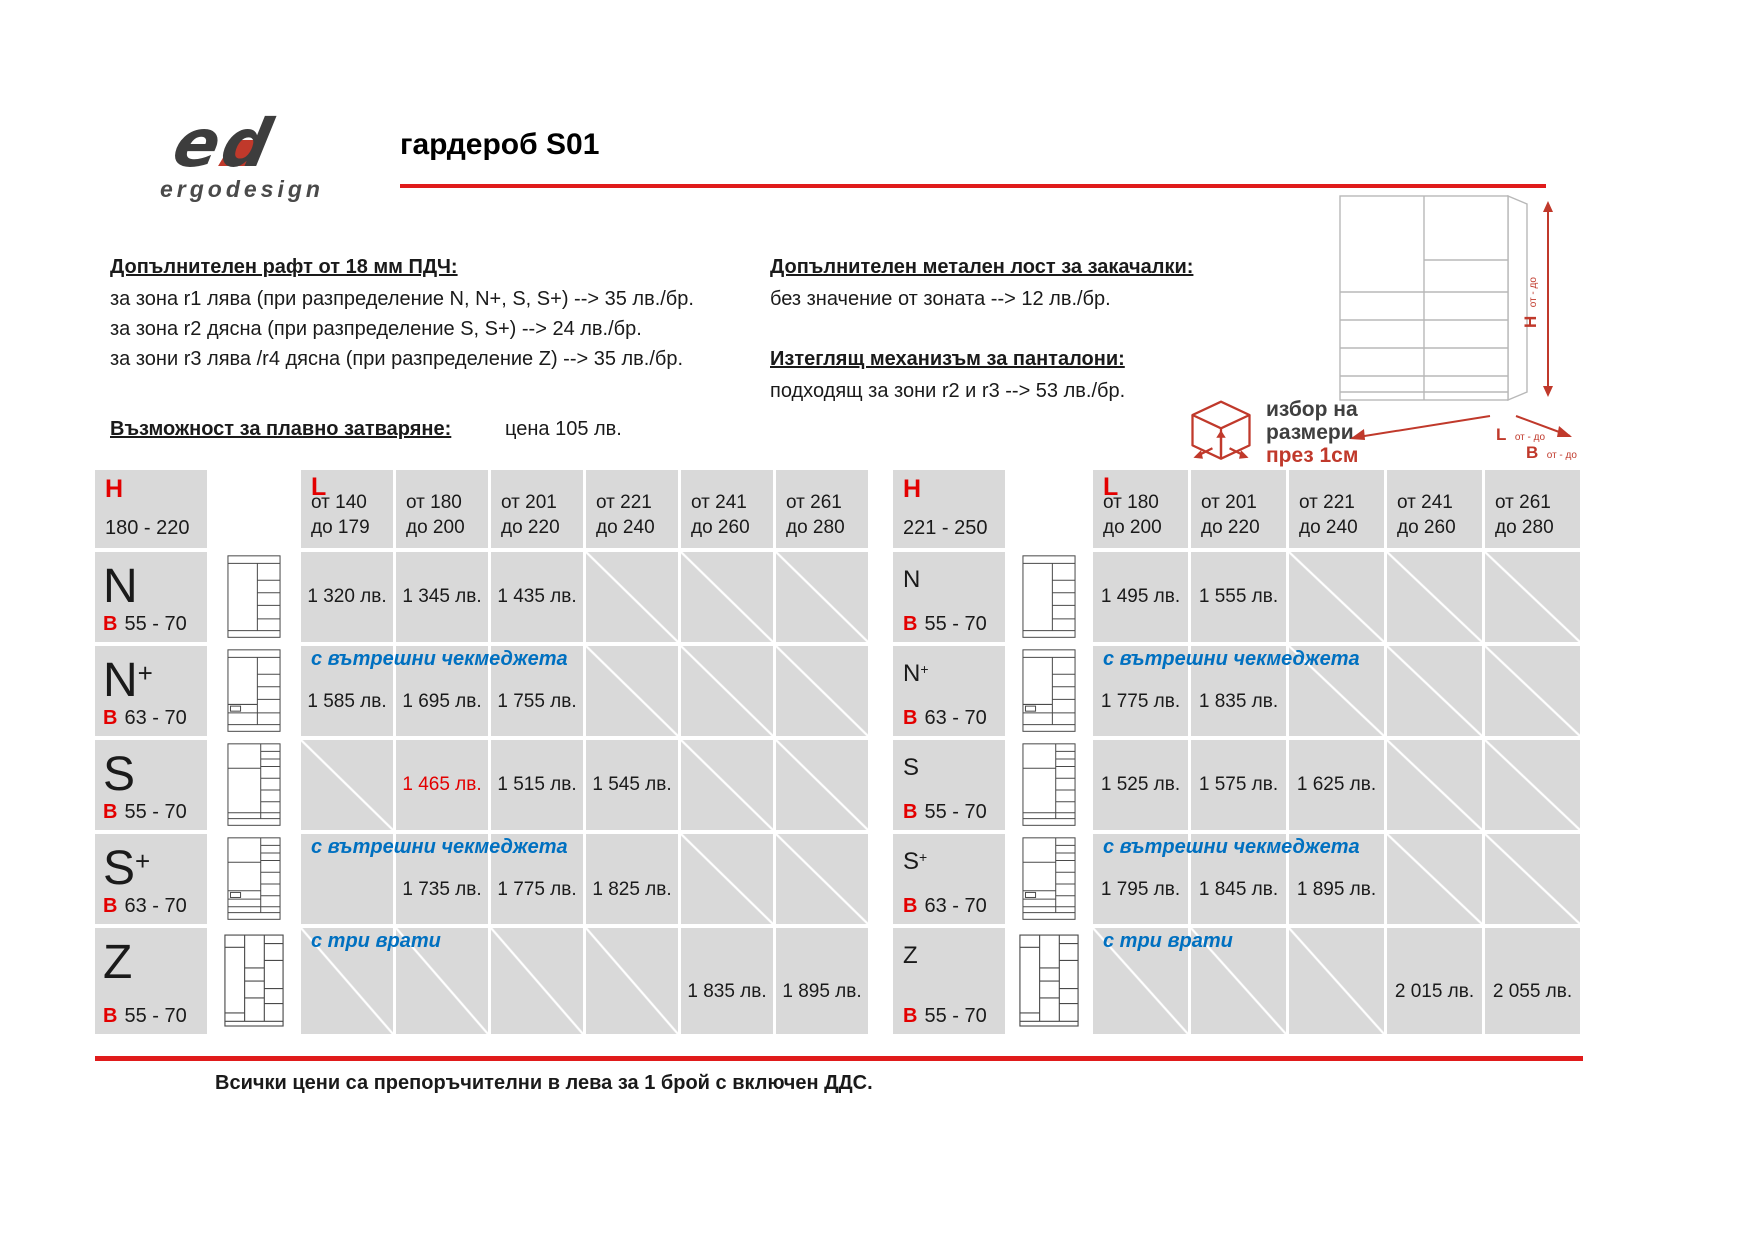 The image size is (1755, 1241). I want to click on size-choice-block, so click(1221, 436).